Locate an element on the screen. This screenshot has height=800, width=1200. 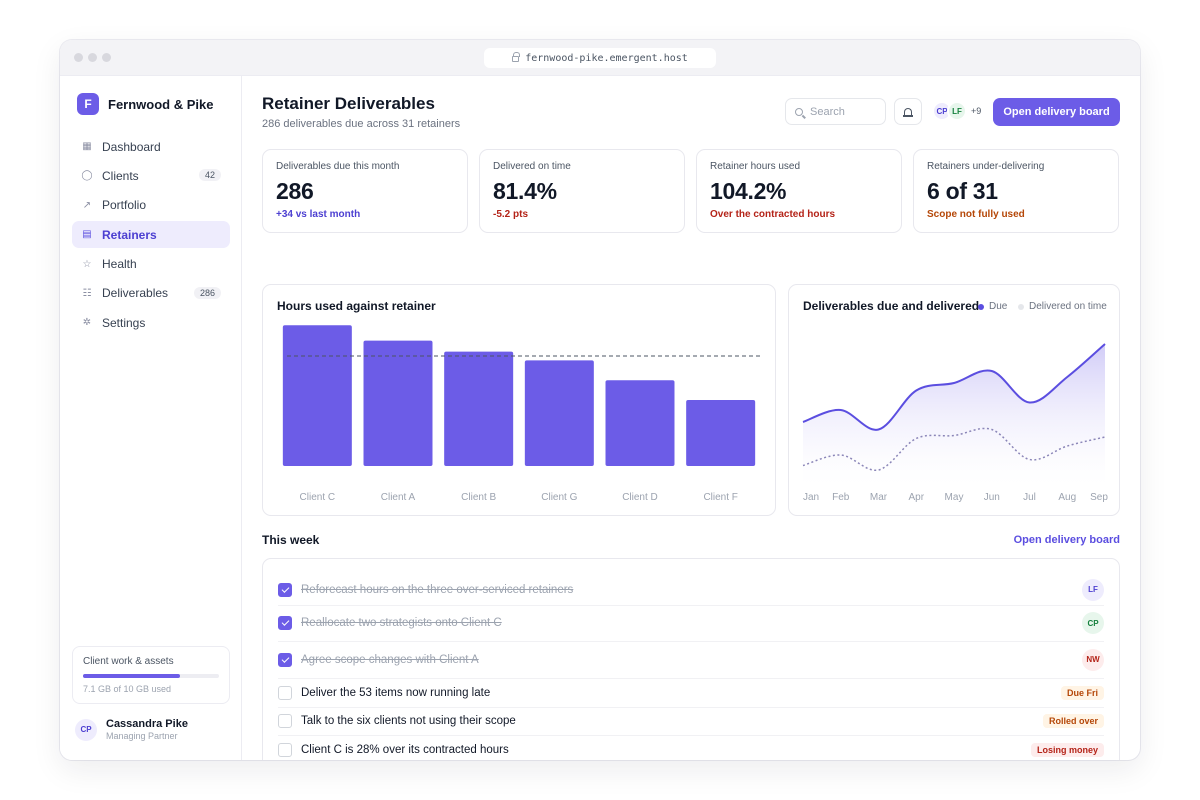
x-tick-label: Jan is located at coordinates (811, 497).